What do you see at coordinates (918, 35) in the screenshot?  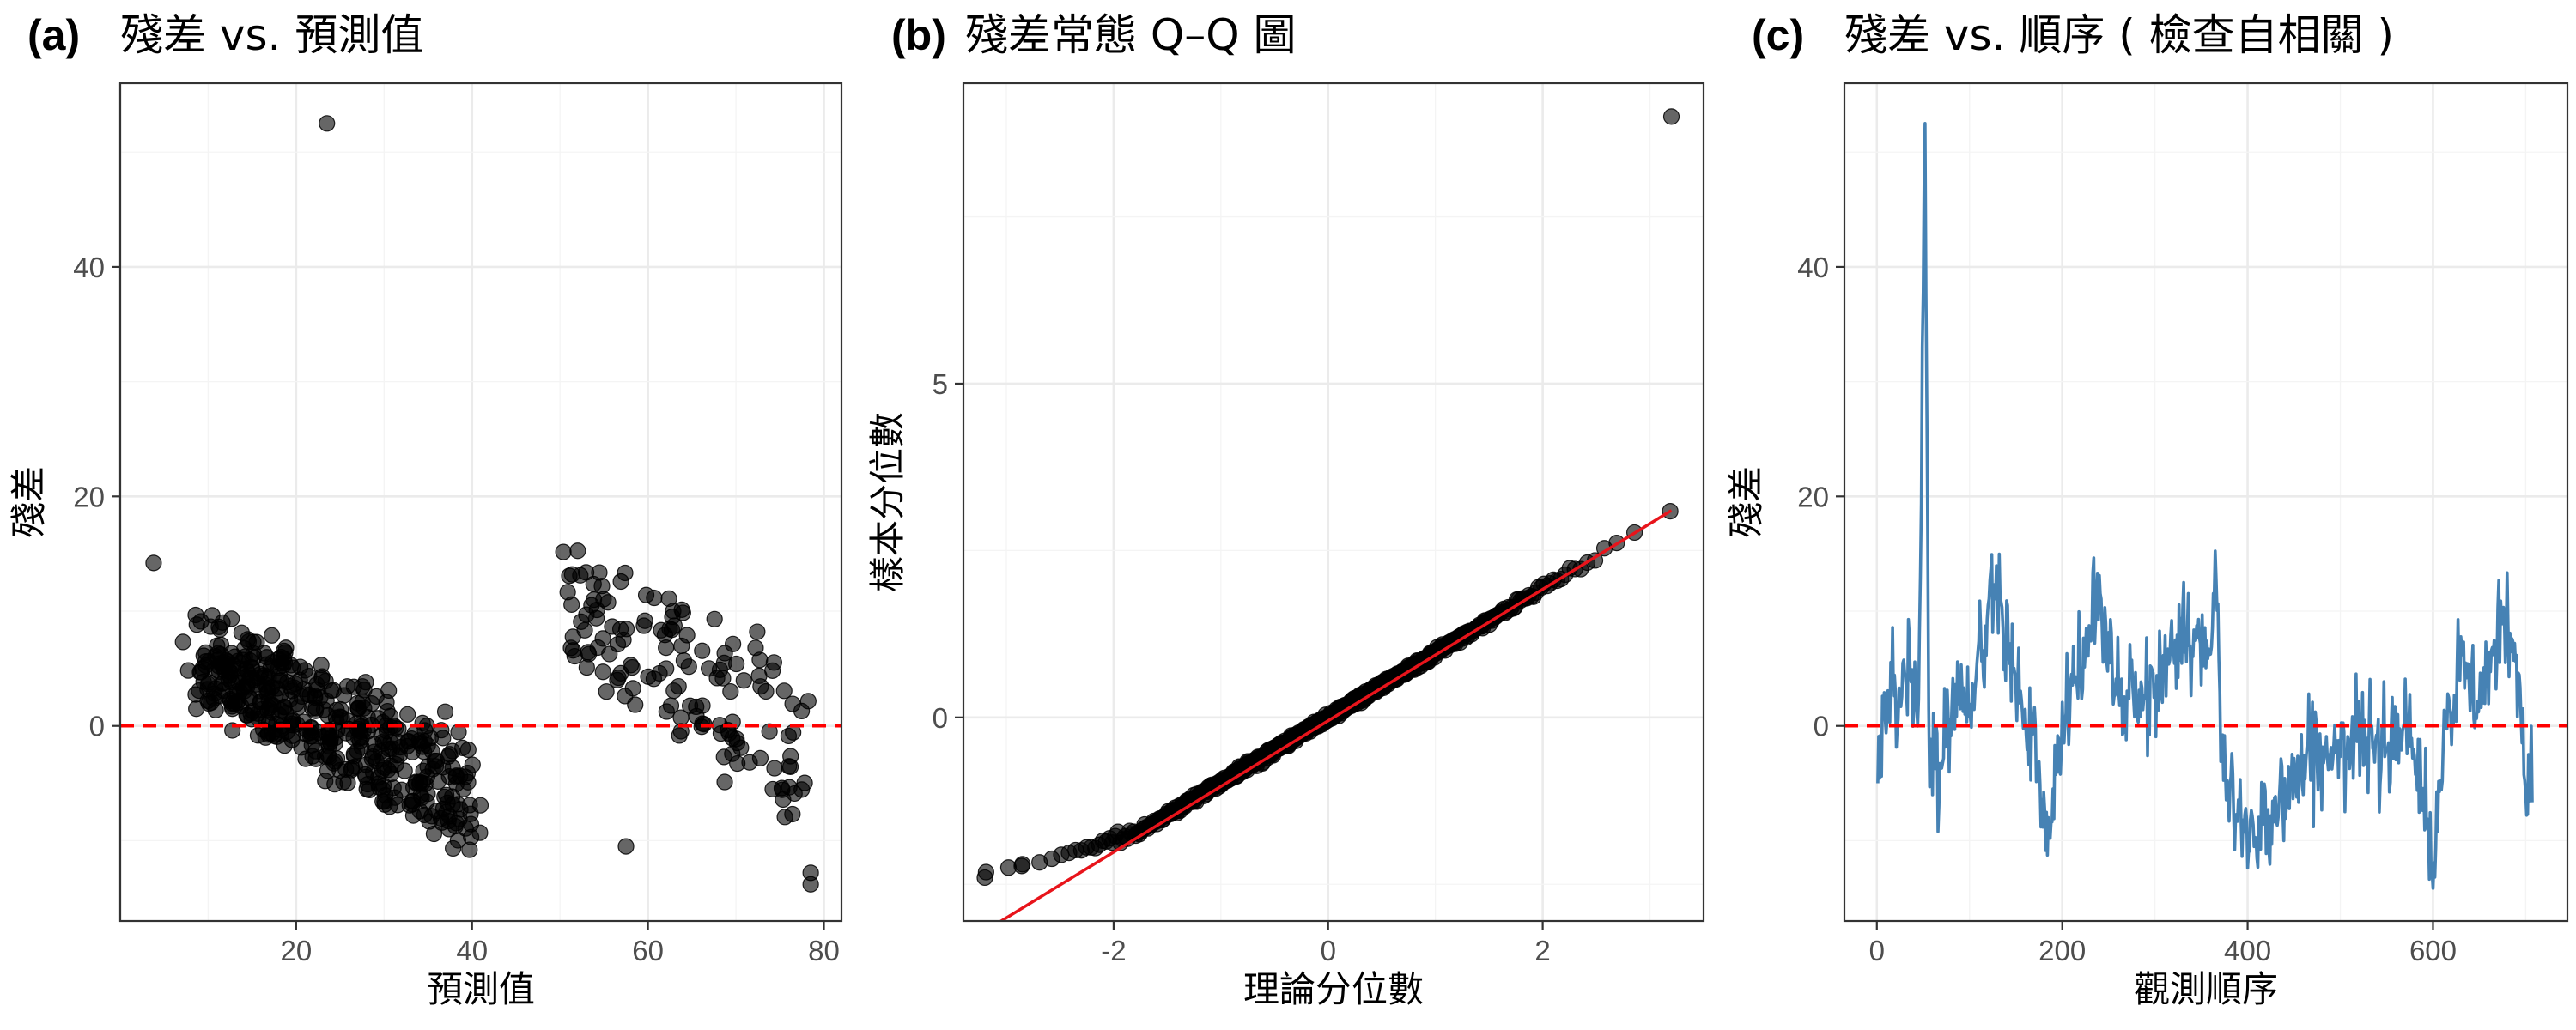 I see `panel-tag: (b)` at bounding box center [918, 35].